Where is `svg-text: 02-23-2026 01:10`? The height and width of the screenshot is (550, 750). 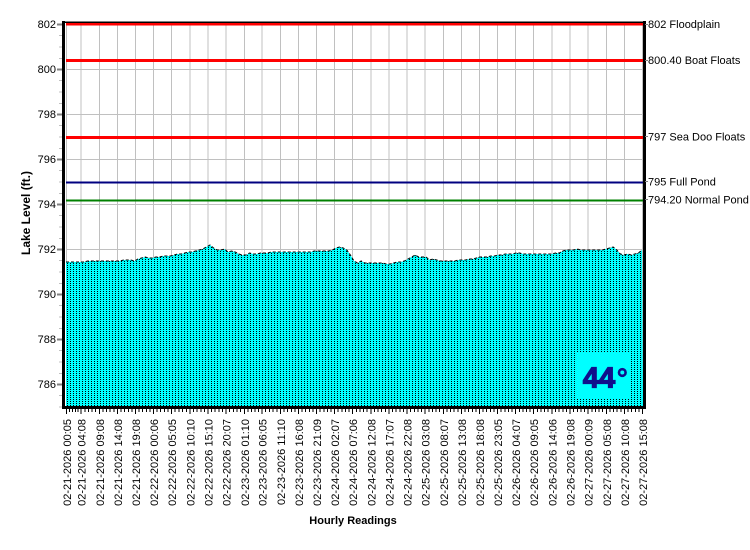 svg-text: 02-23-2026 01:10 is located at coordinates (246, 462).